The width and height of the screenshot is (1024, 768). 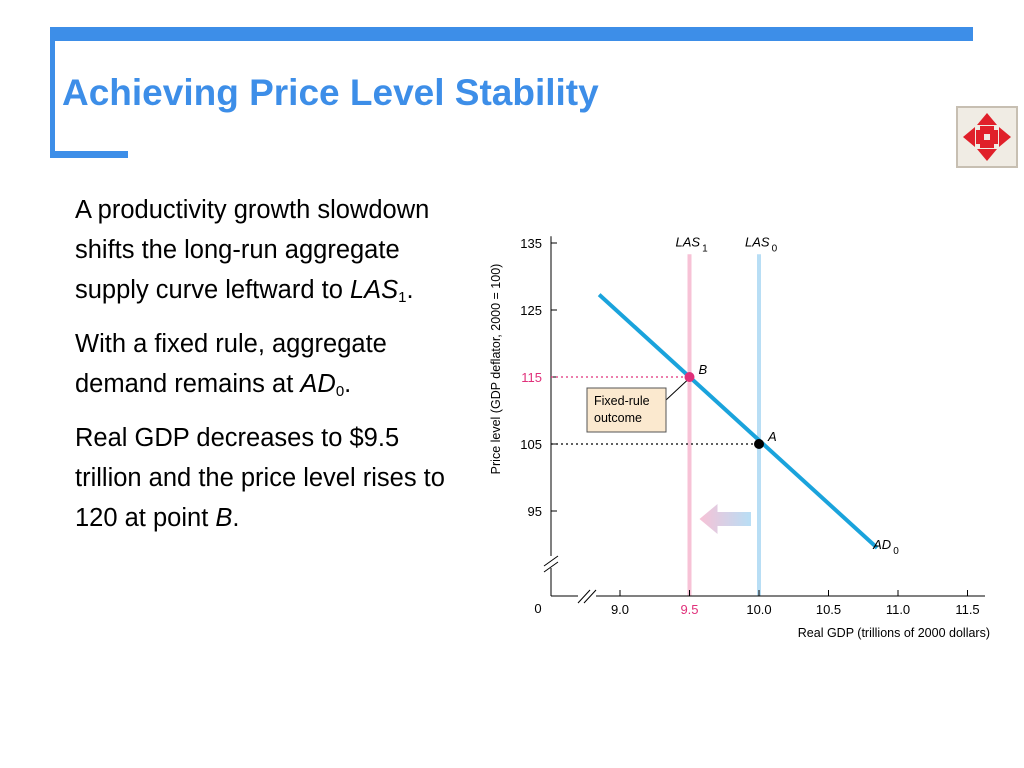 I want to click on las1-label: LAS 1, so click(x=692, y=244).